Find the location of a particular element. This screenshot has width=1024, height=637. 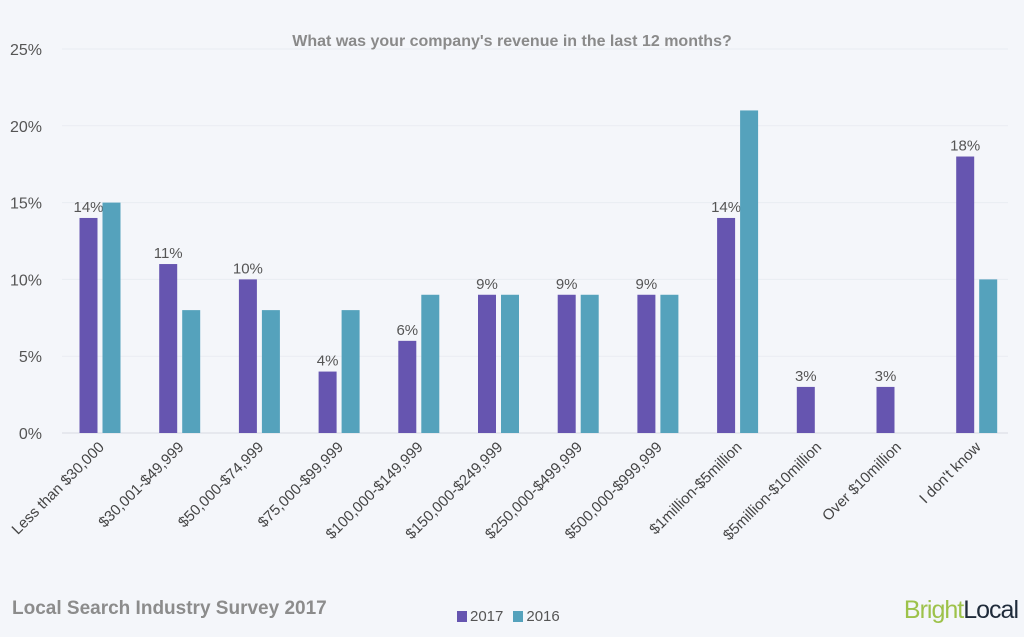

y-tick-label: 5% is located at coordinates (30, 357).